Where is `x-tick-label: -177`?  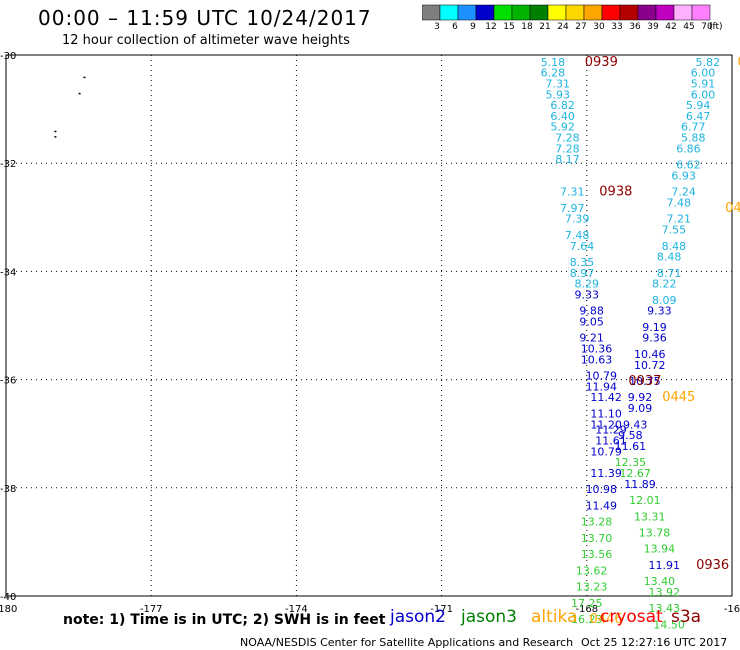 x-tick-label: -177 is located at coordinates (151, 609).